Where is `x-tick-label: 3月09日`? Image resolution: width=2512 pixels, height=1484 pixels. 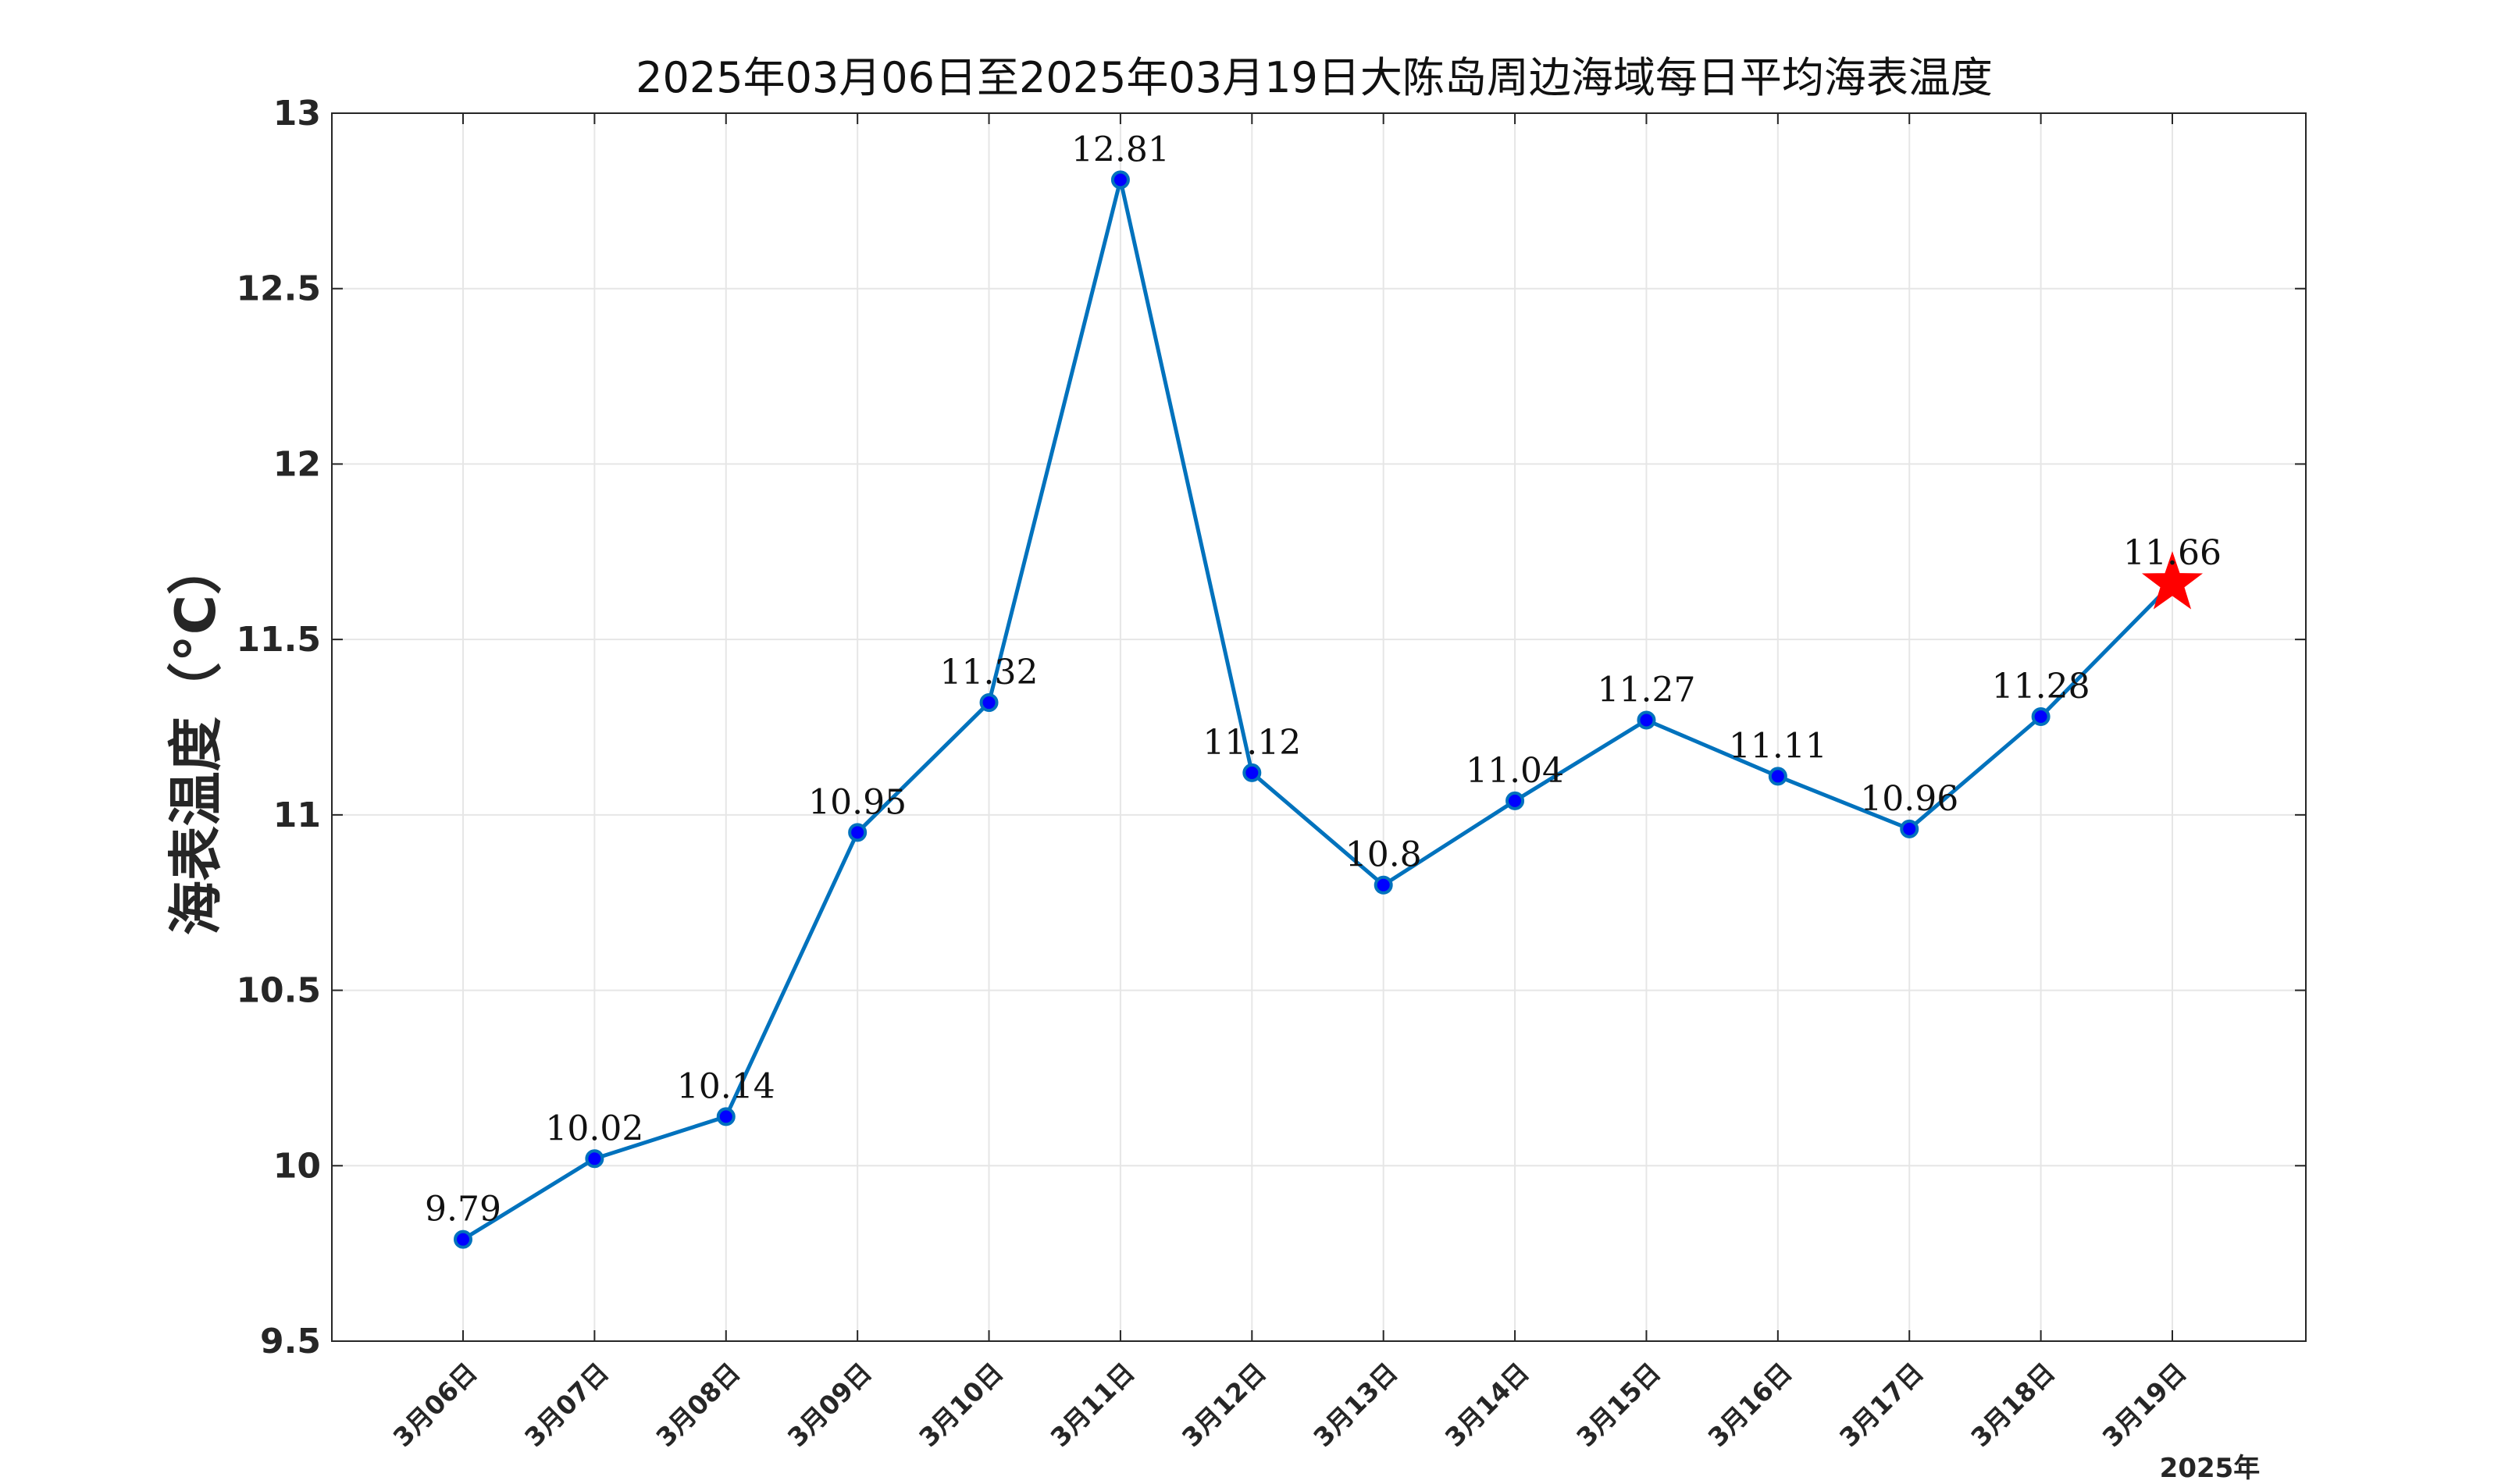
x-tick-label: 3月09日 is located at coordinates (830, 1405).